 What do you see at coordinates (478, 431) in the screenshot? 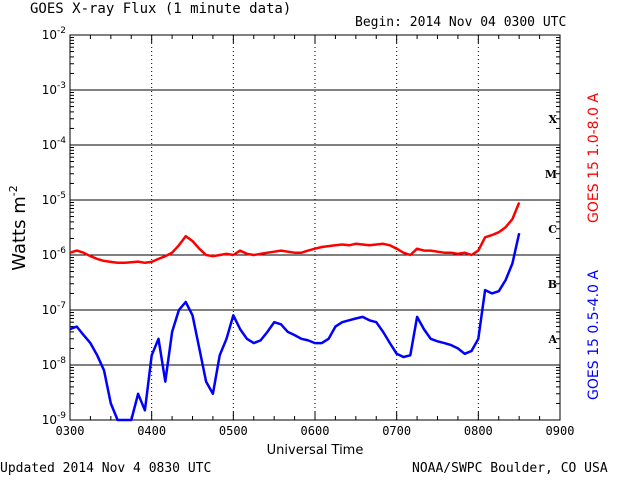
I see `x-tick-label: 0800` at bounding box center [478, 431].